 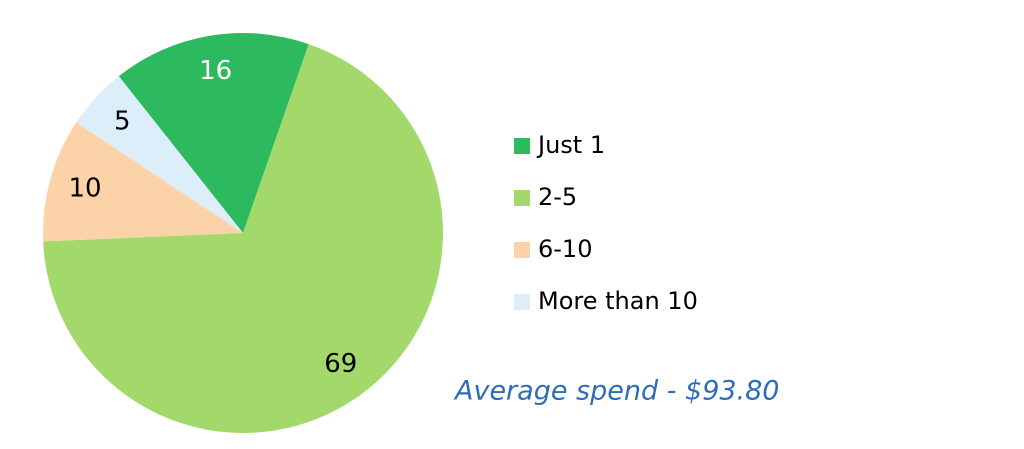 I want to click on data-label: 69, so click(x=340, y=364).